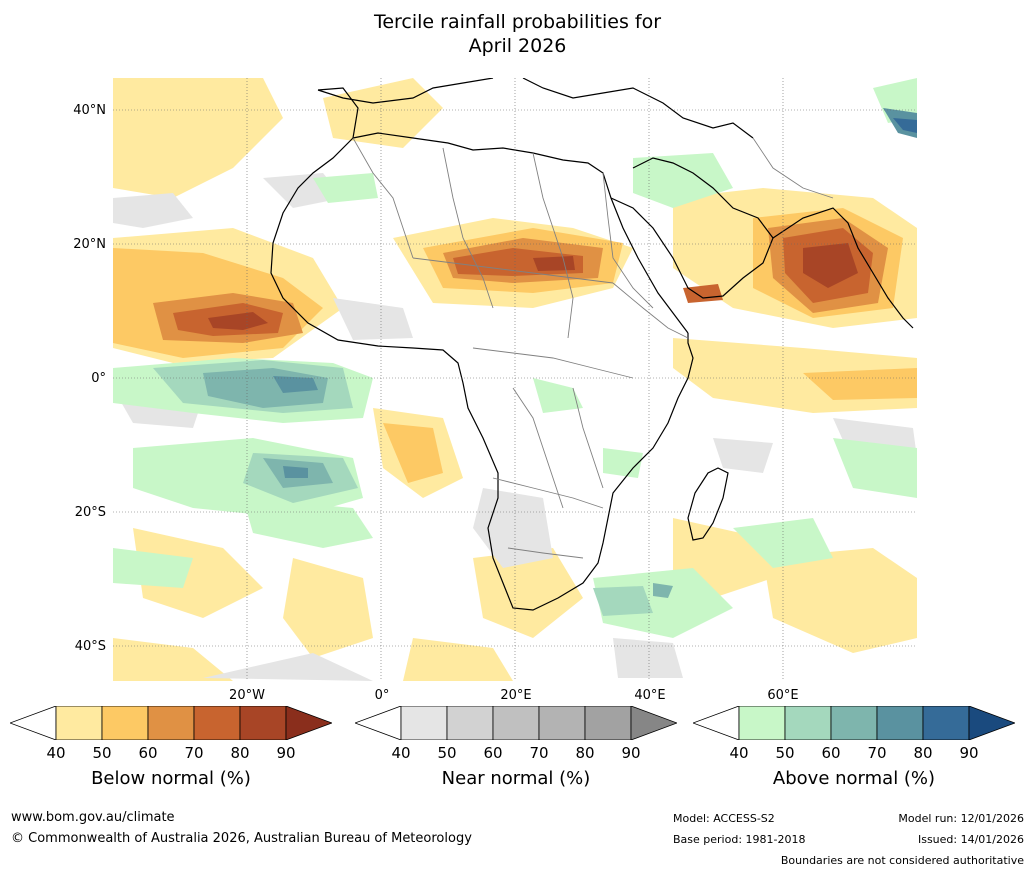  I want to click on lon-label-20w: 20°W, so click(247, 695).